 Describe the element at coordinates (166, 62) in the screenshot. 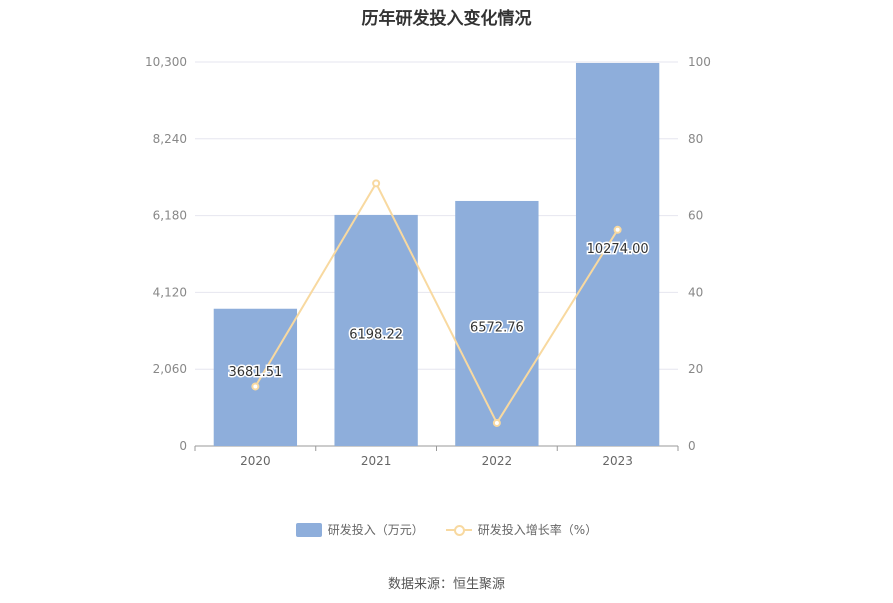

I see `y-left-tick-label: 10,300` at that location.